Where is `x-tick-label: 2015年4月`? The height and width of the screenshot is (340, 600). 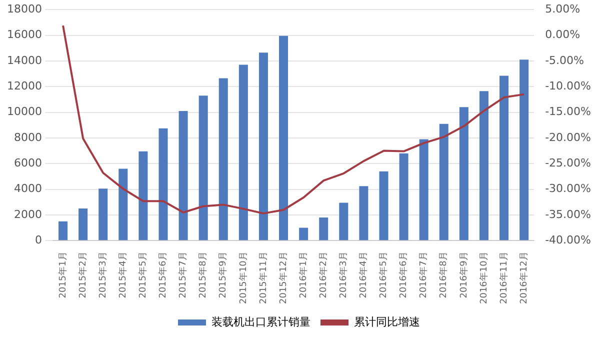 x-tick-label: 2015年4月 is located at coordinates (122, 275).